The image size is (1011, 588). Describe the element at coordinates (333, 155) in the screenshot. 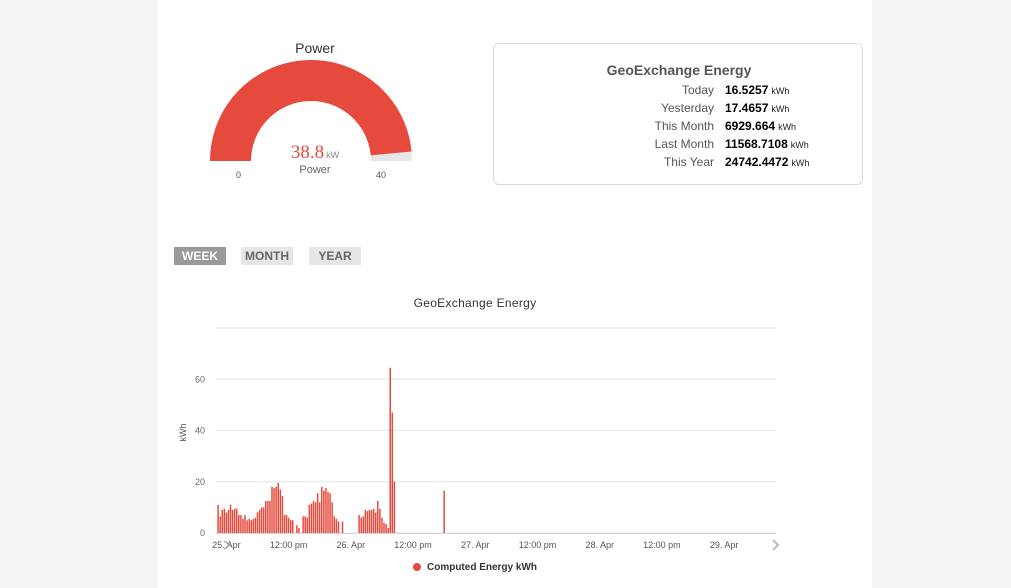

I see `gauge-value-unit: kW` at that location.